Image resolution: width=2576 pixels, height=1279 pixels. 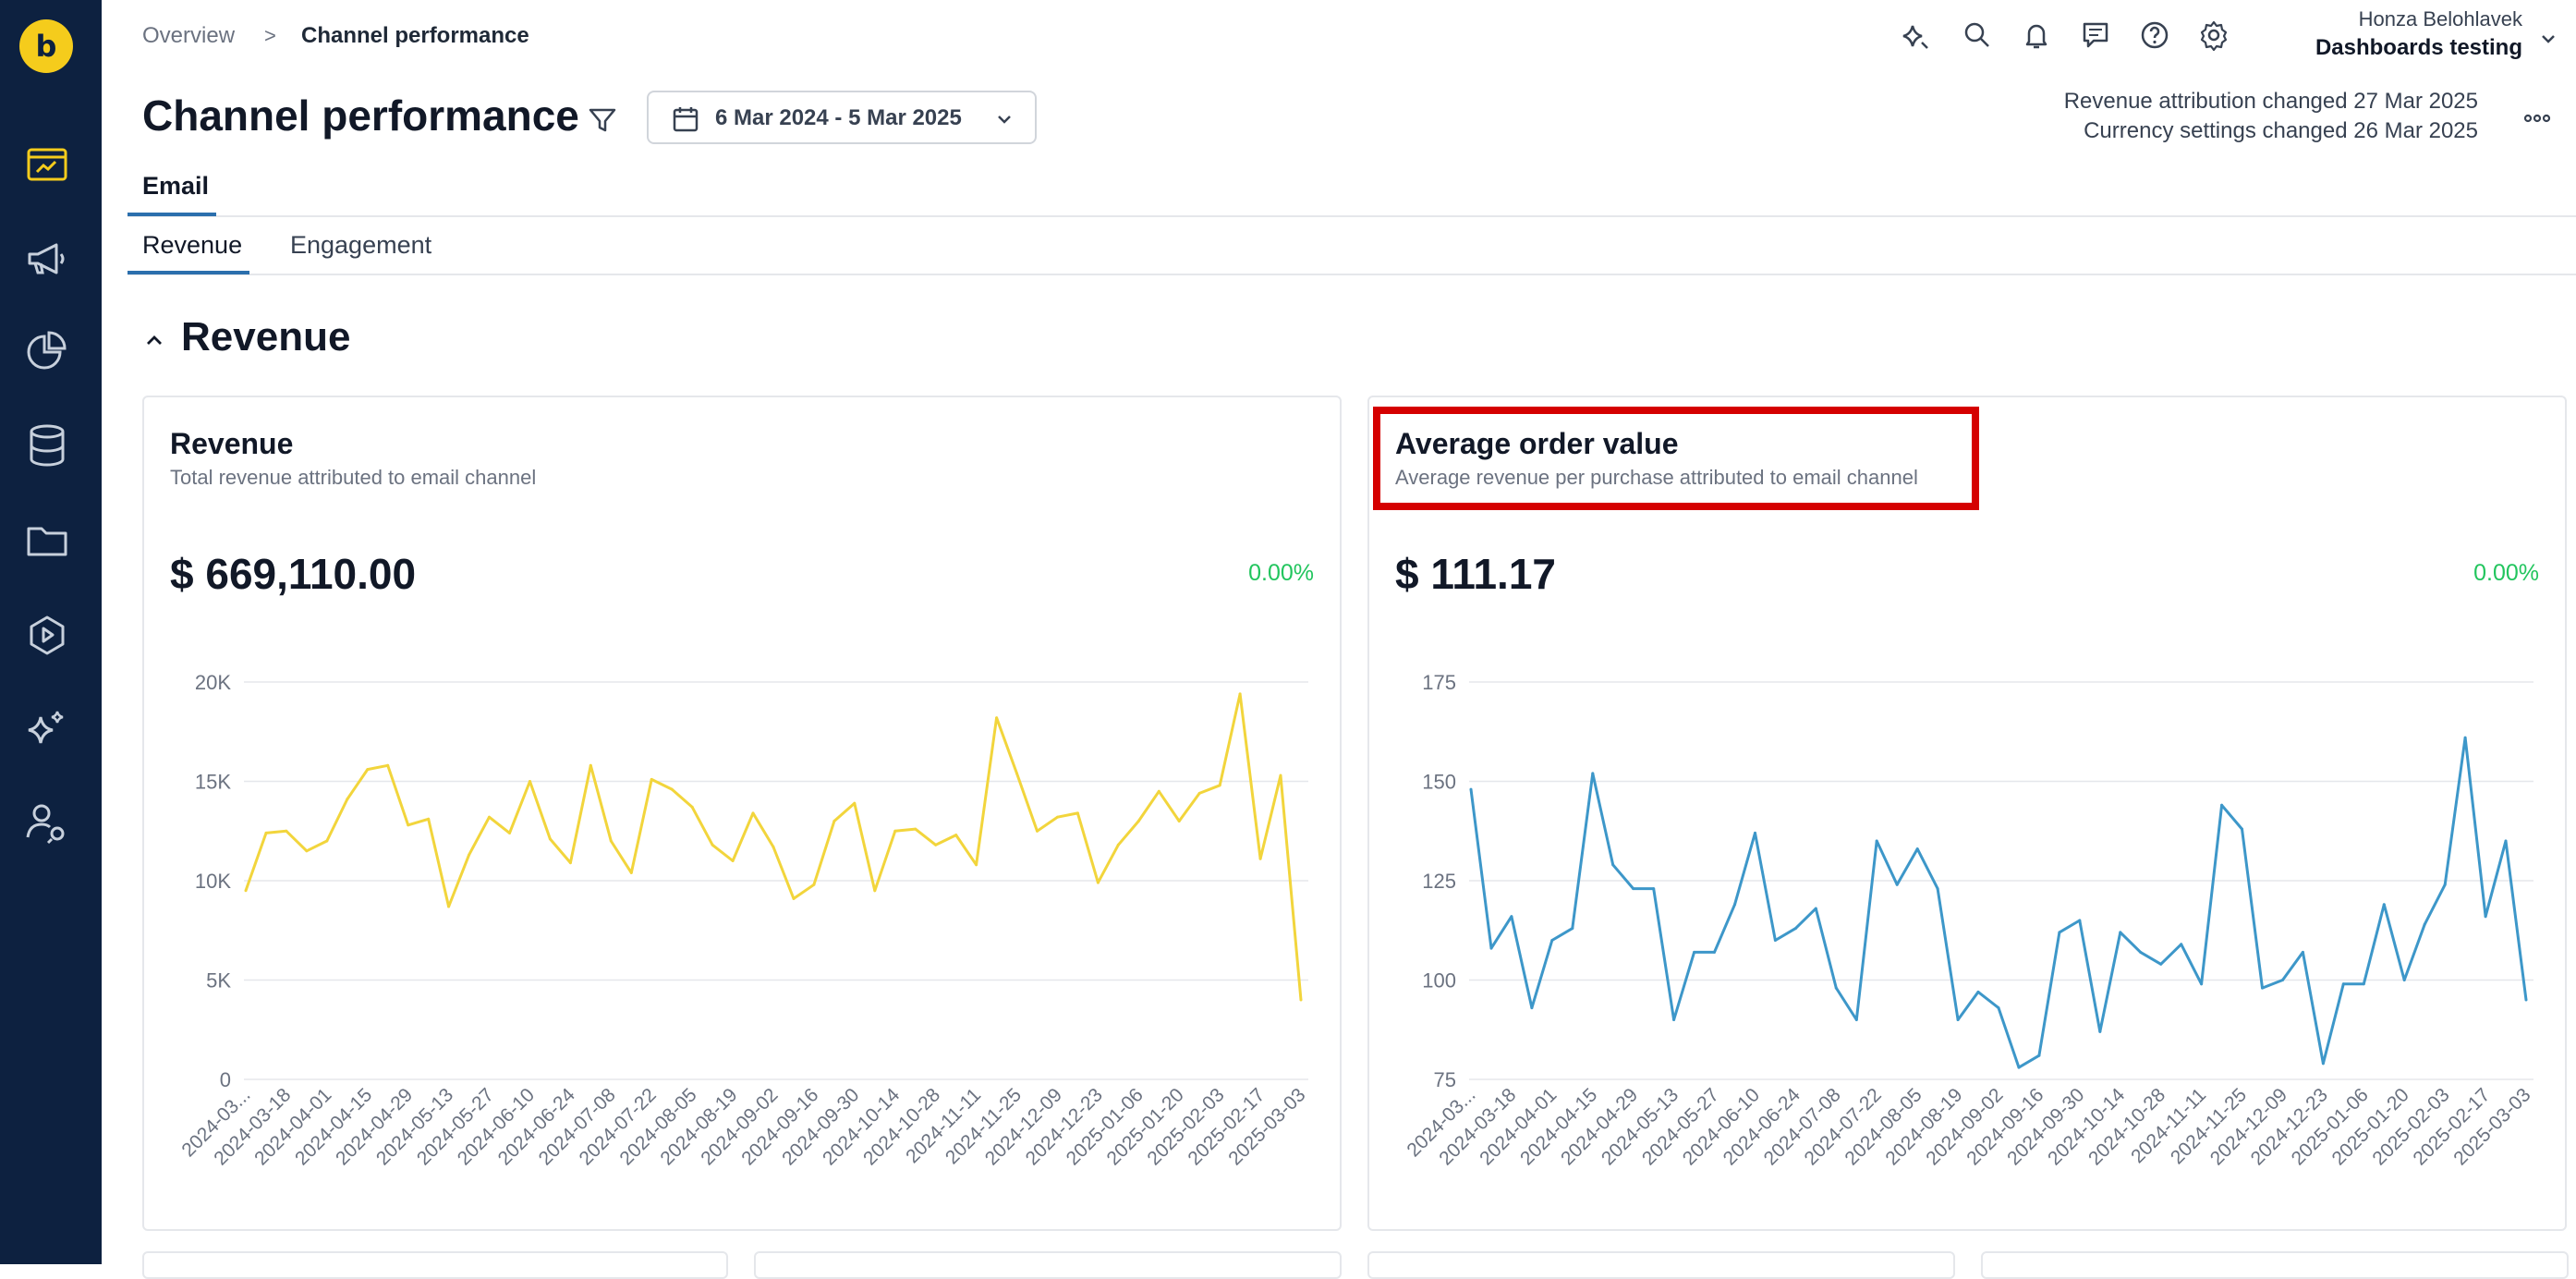 I want to click on megaphone-icon, so click(x=47, y=258).